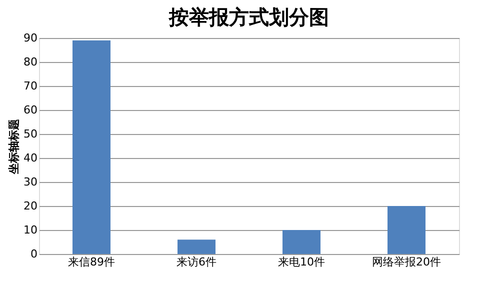  What do you see at coordinates (31, 206) in the screenshot?
I see `y-tick-label: 20` at bounding box center [31, 206].